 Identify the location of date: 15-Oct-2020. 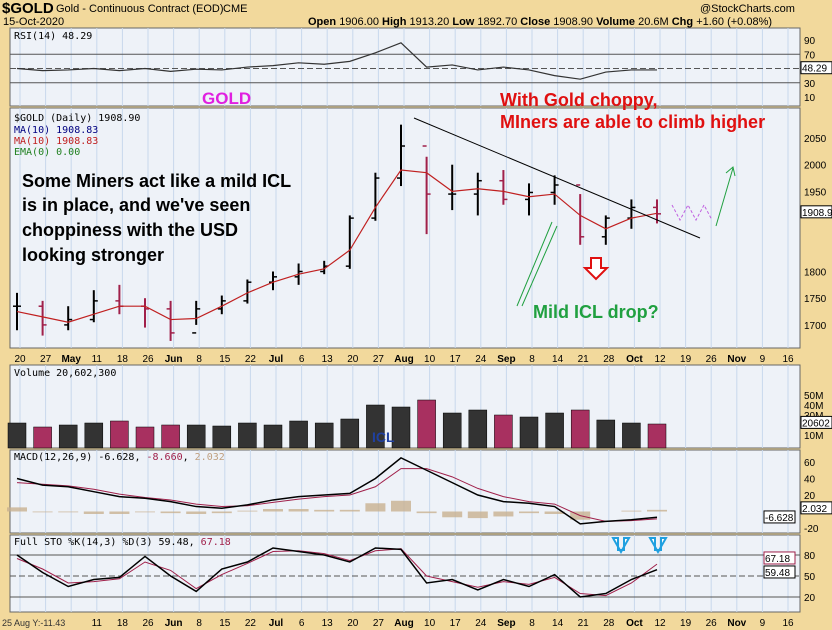
(33, 22).